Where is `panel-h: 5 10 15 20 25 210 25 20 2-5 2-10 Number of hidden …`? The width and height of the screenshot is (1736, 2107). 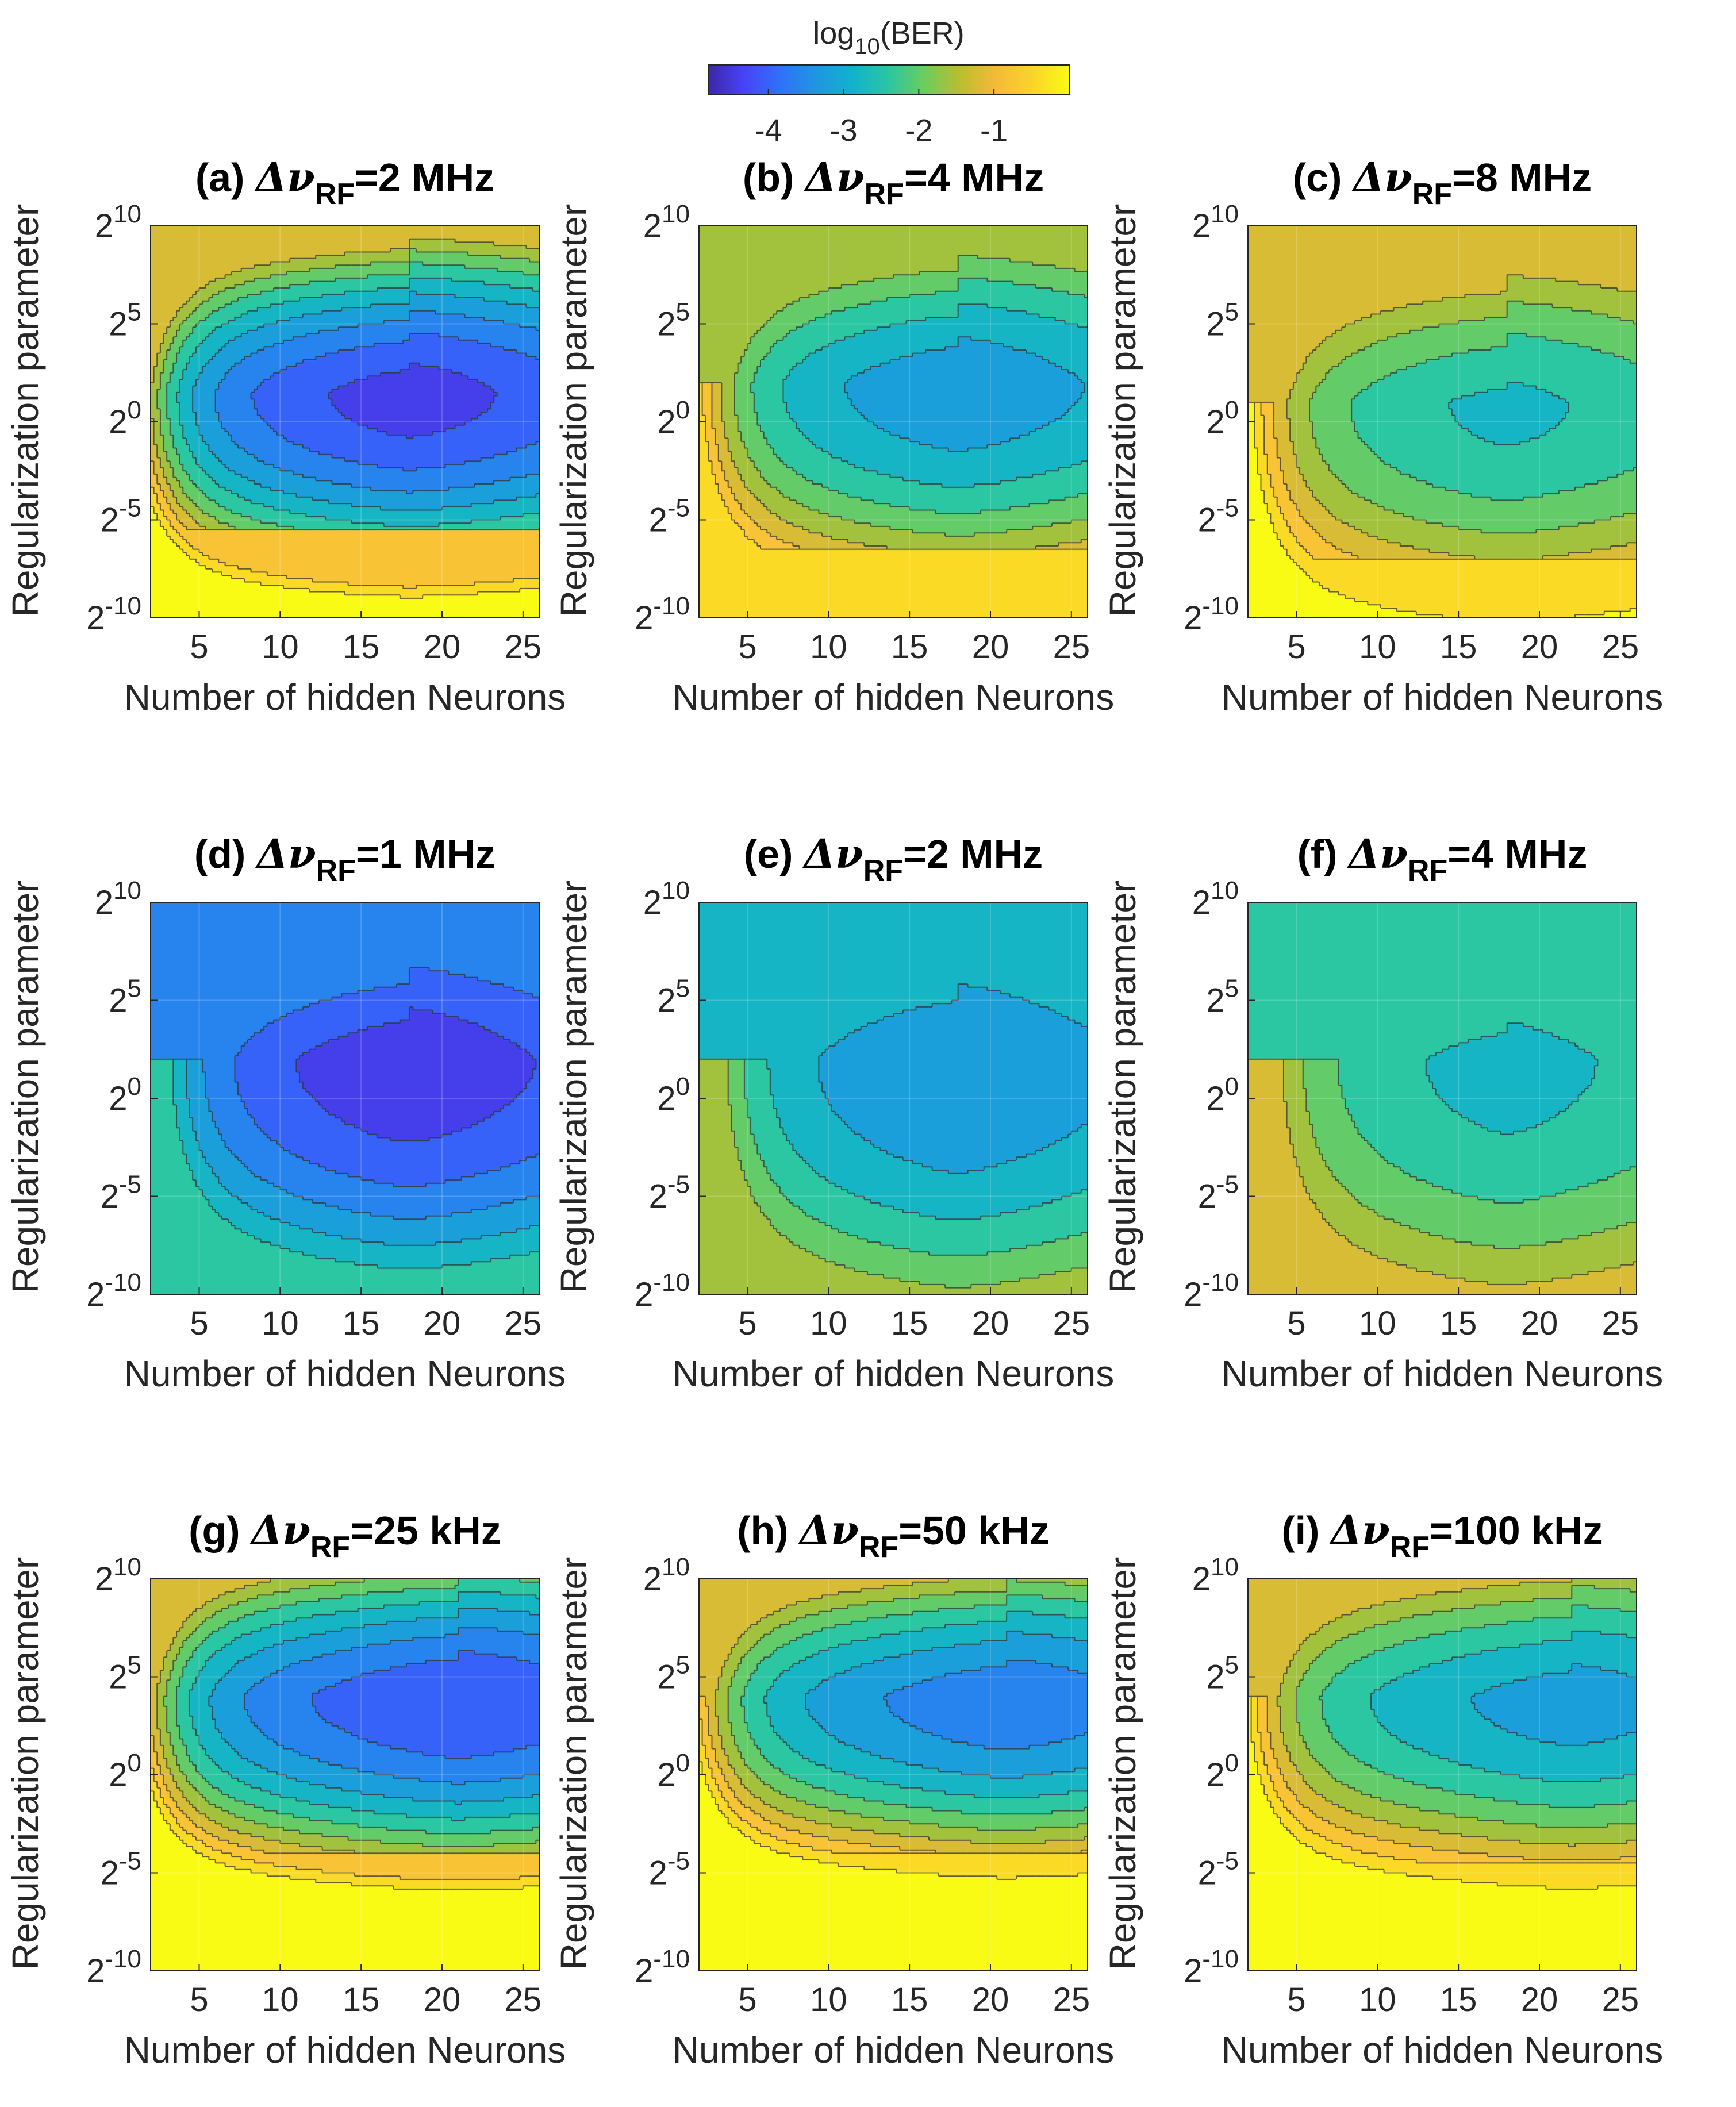 panel-h: 5 10 15 20 25 210 25 20 2-5 2-10 Number of hidden … is located at coordinates (833, 1788).